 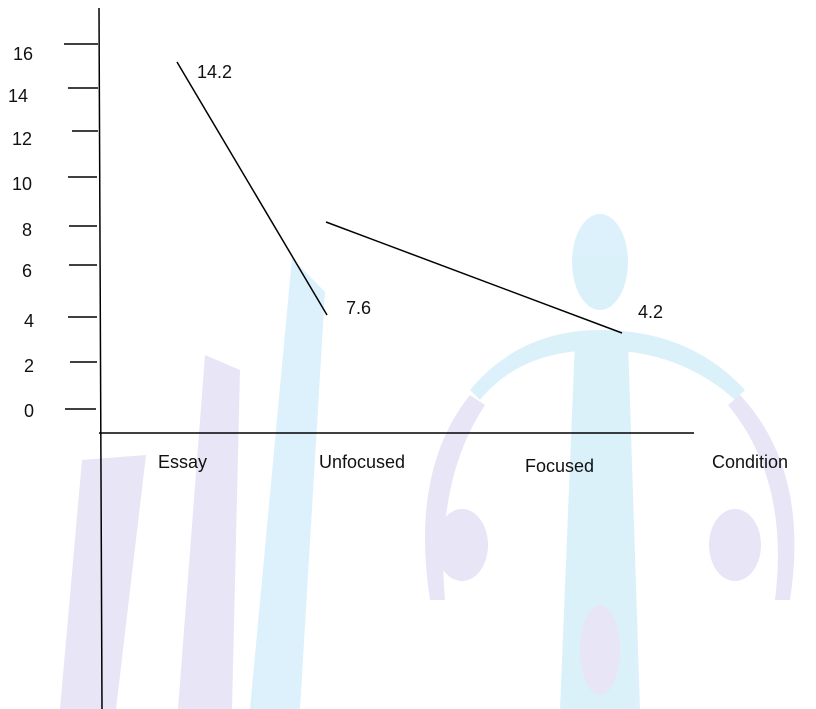 I want to click on y-tick-label: 4, so click(x=29, y=321).